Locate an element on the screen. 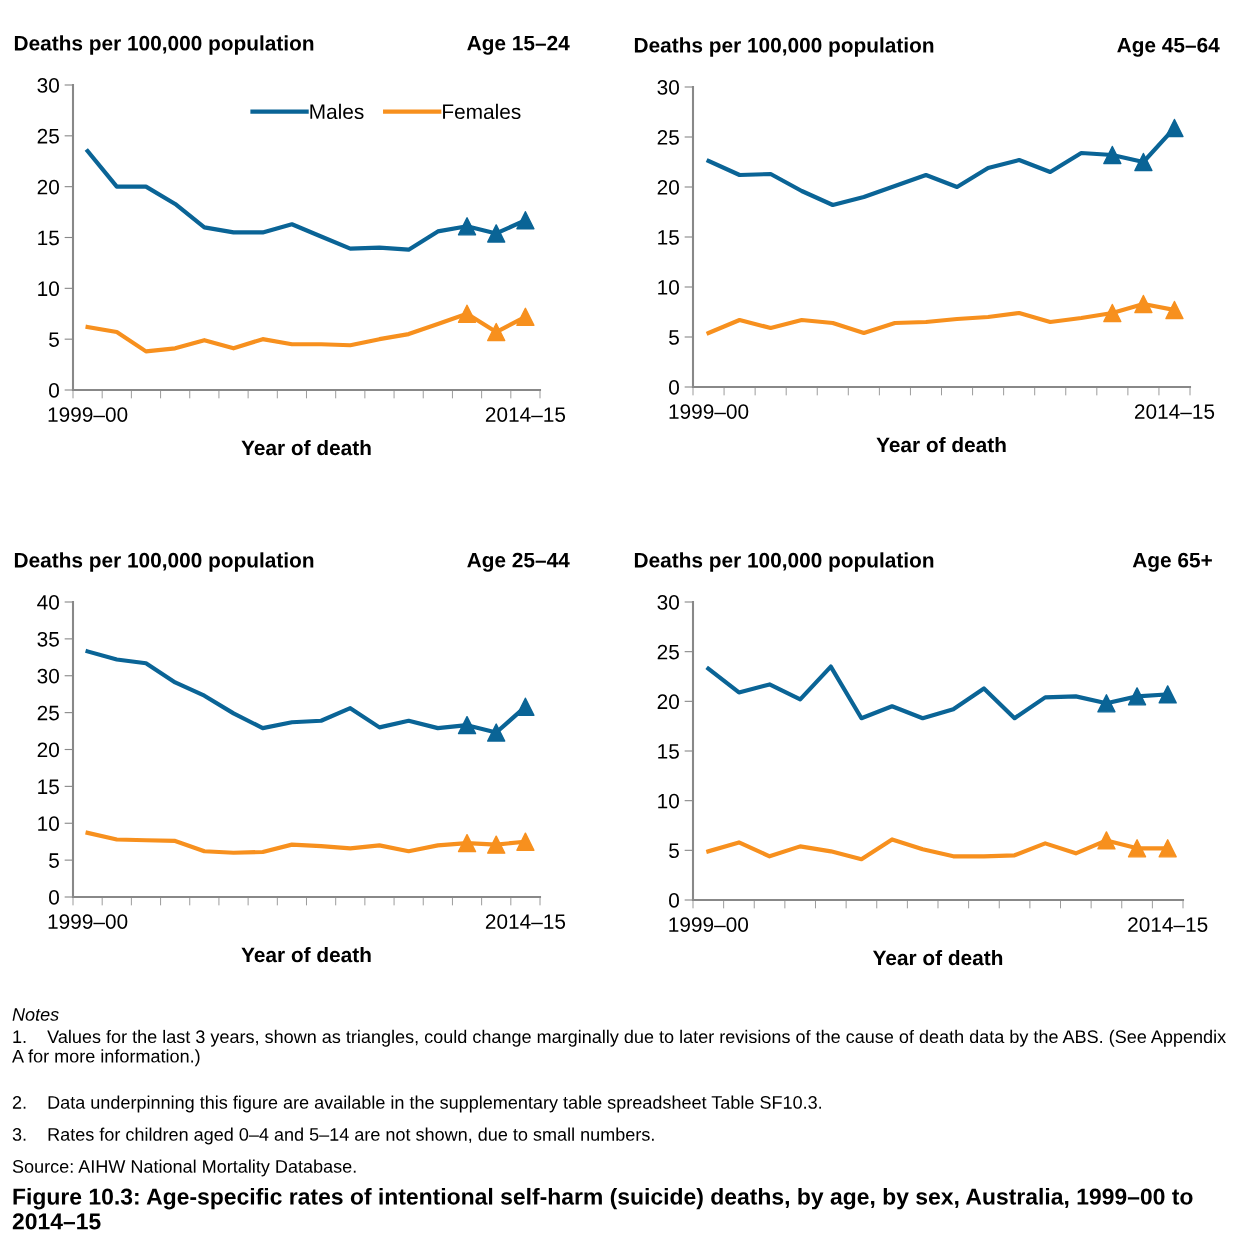  y-tick-label: 35 is located at coordinates (48, 639).